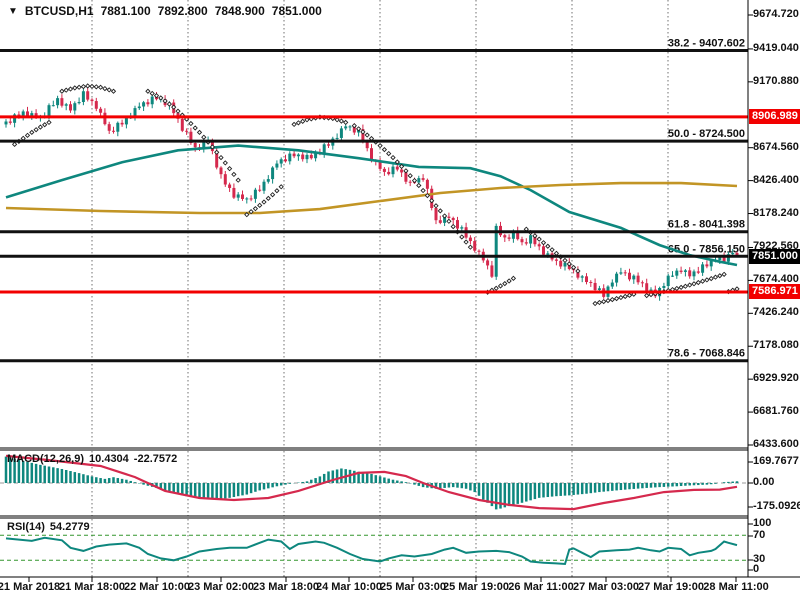 This screenshot has height=600, width=800. Describe the element at coordinates (776, 312) in the screenshot. I see `price-tick-label: 7426.240` at that location.